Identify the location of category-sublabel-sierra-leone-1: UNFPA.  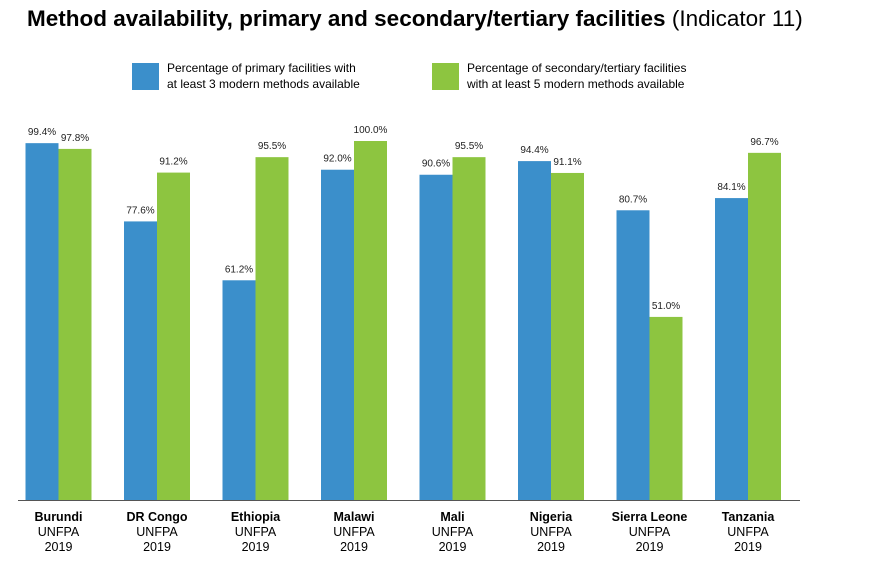
(650, 532).